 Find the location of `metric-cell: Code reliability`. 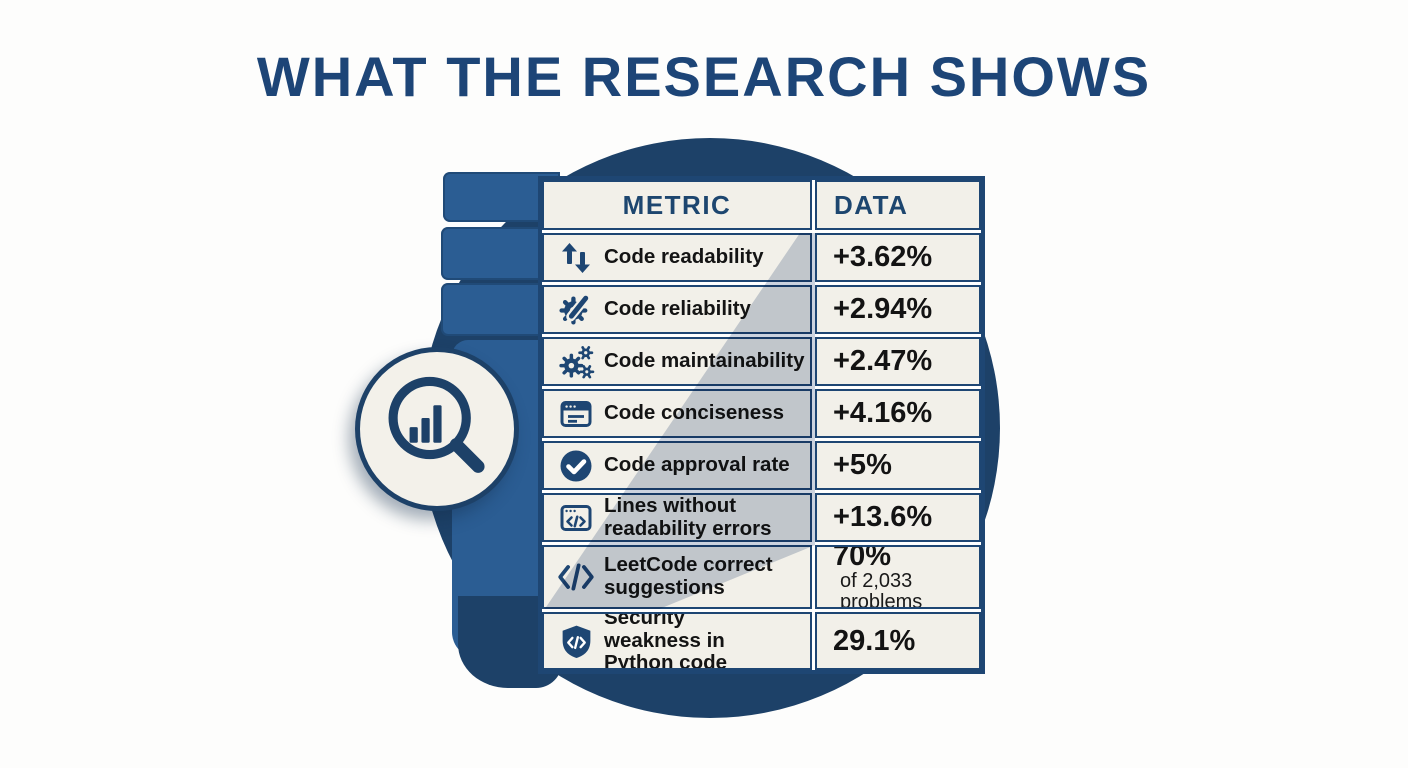

metric-cell: Code reliability is located at coordinates (677, 309).